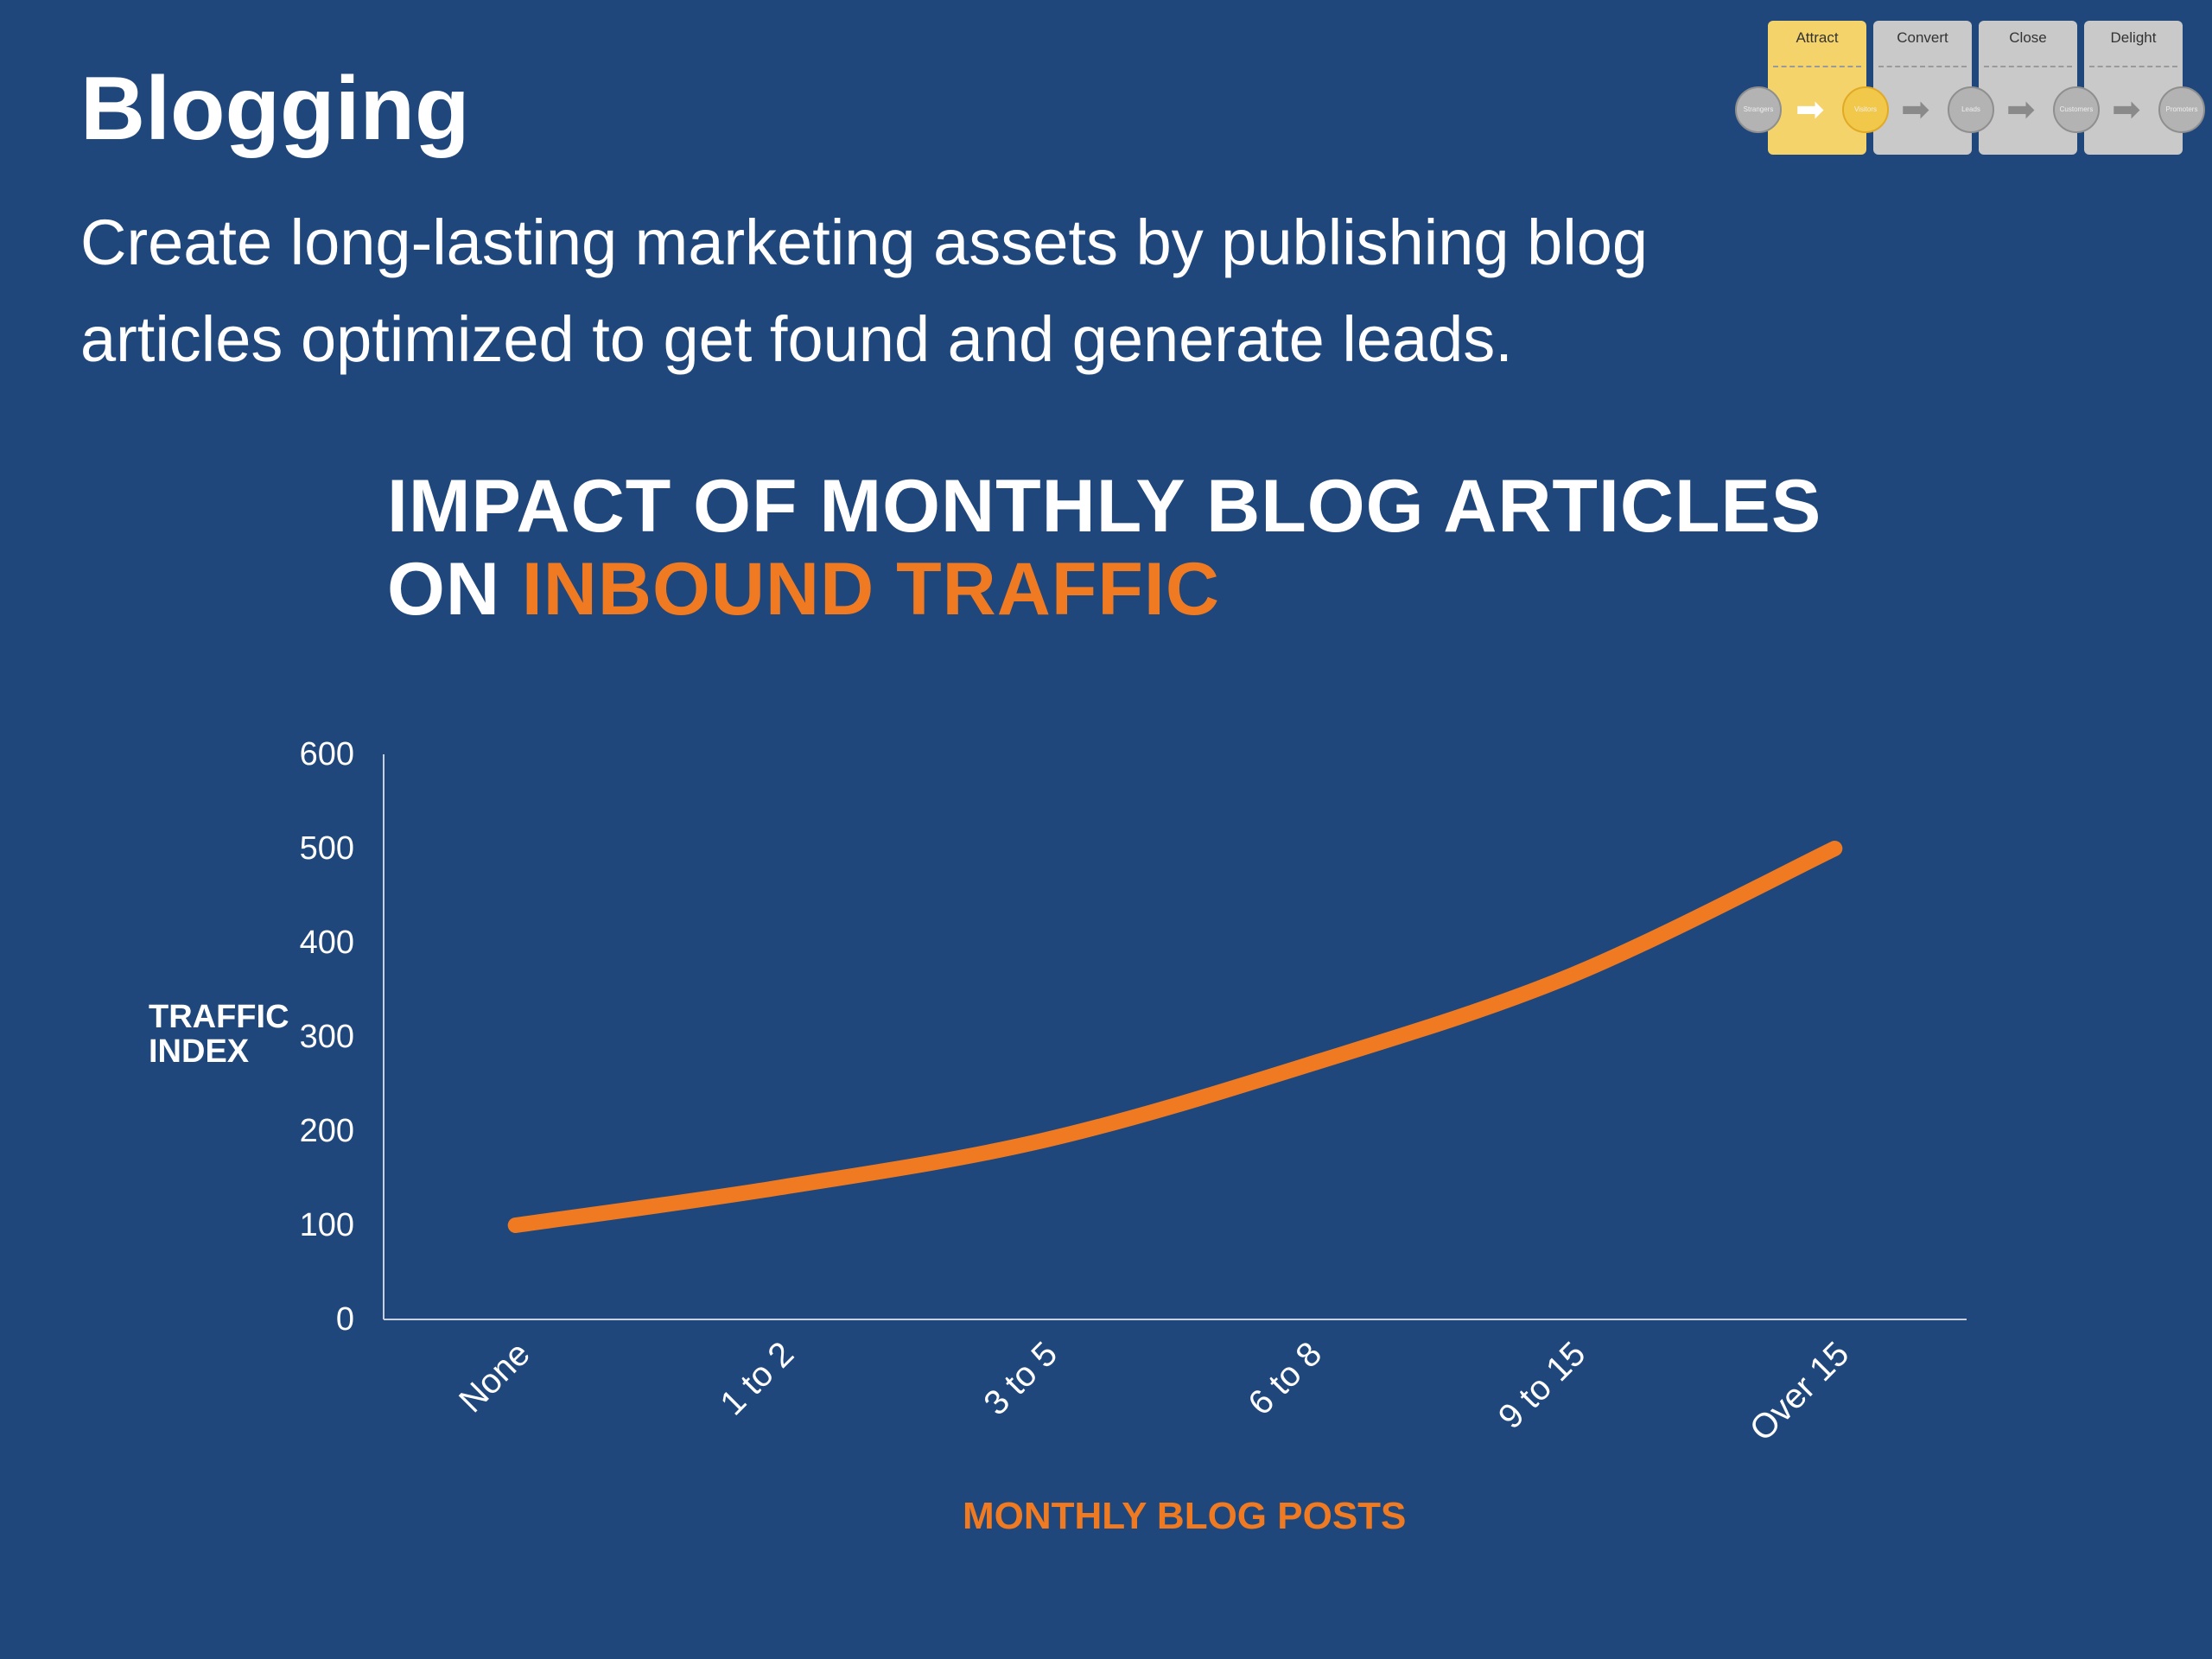 The image size is (2212, 1659). Describe the element at coordinates (1971, 109) in the screenshot. I see `node-leads: Leads` at that location.